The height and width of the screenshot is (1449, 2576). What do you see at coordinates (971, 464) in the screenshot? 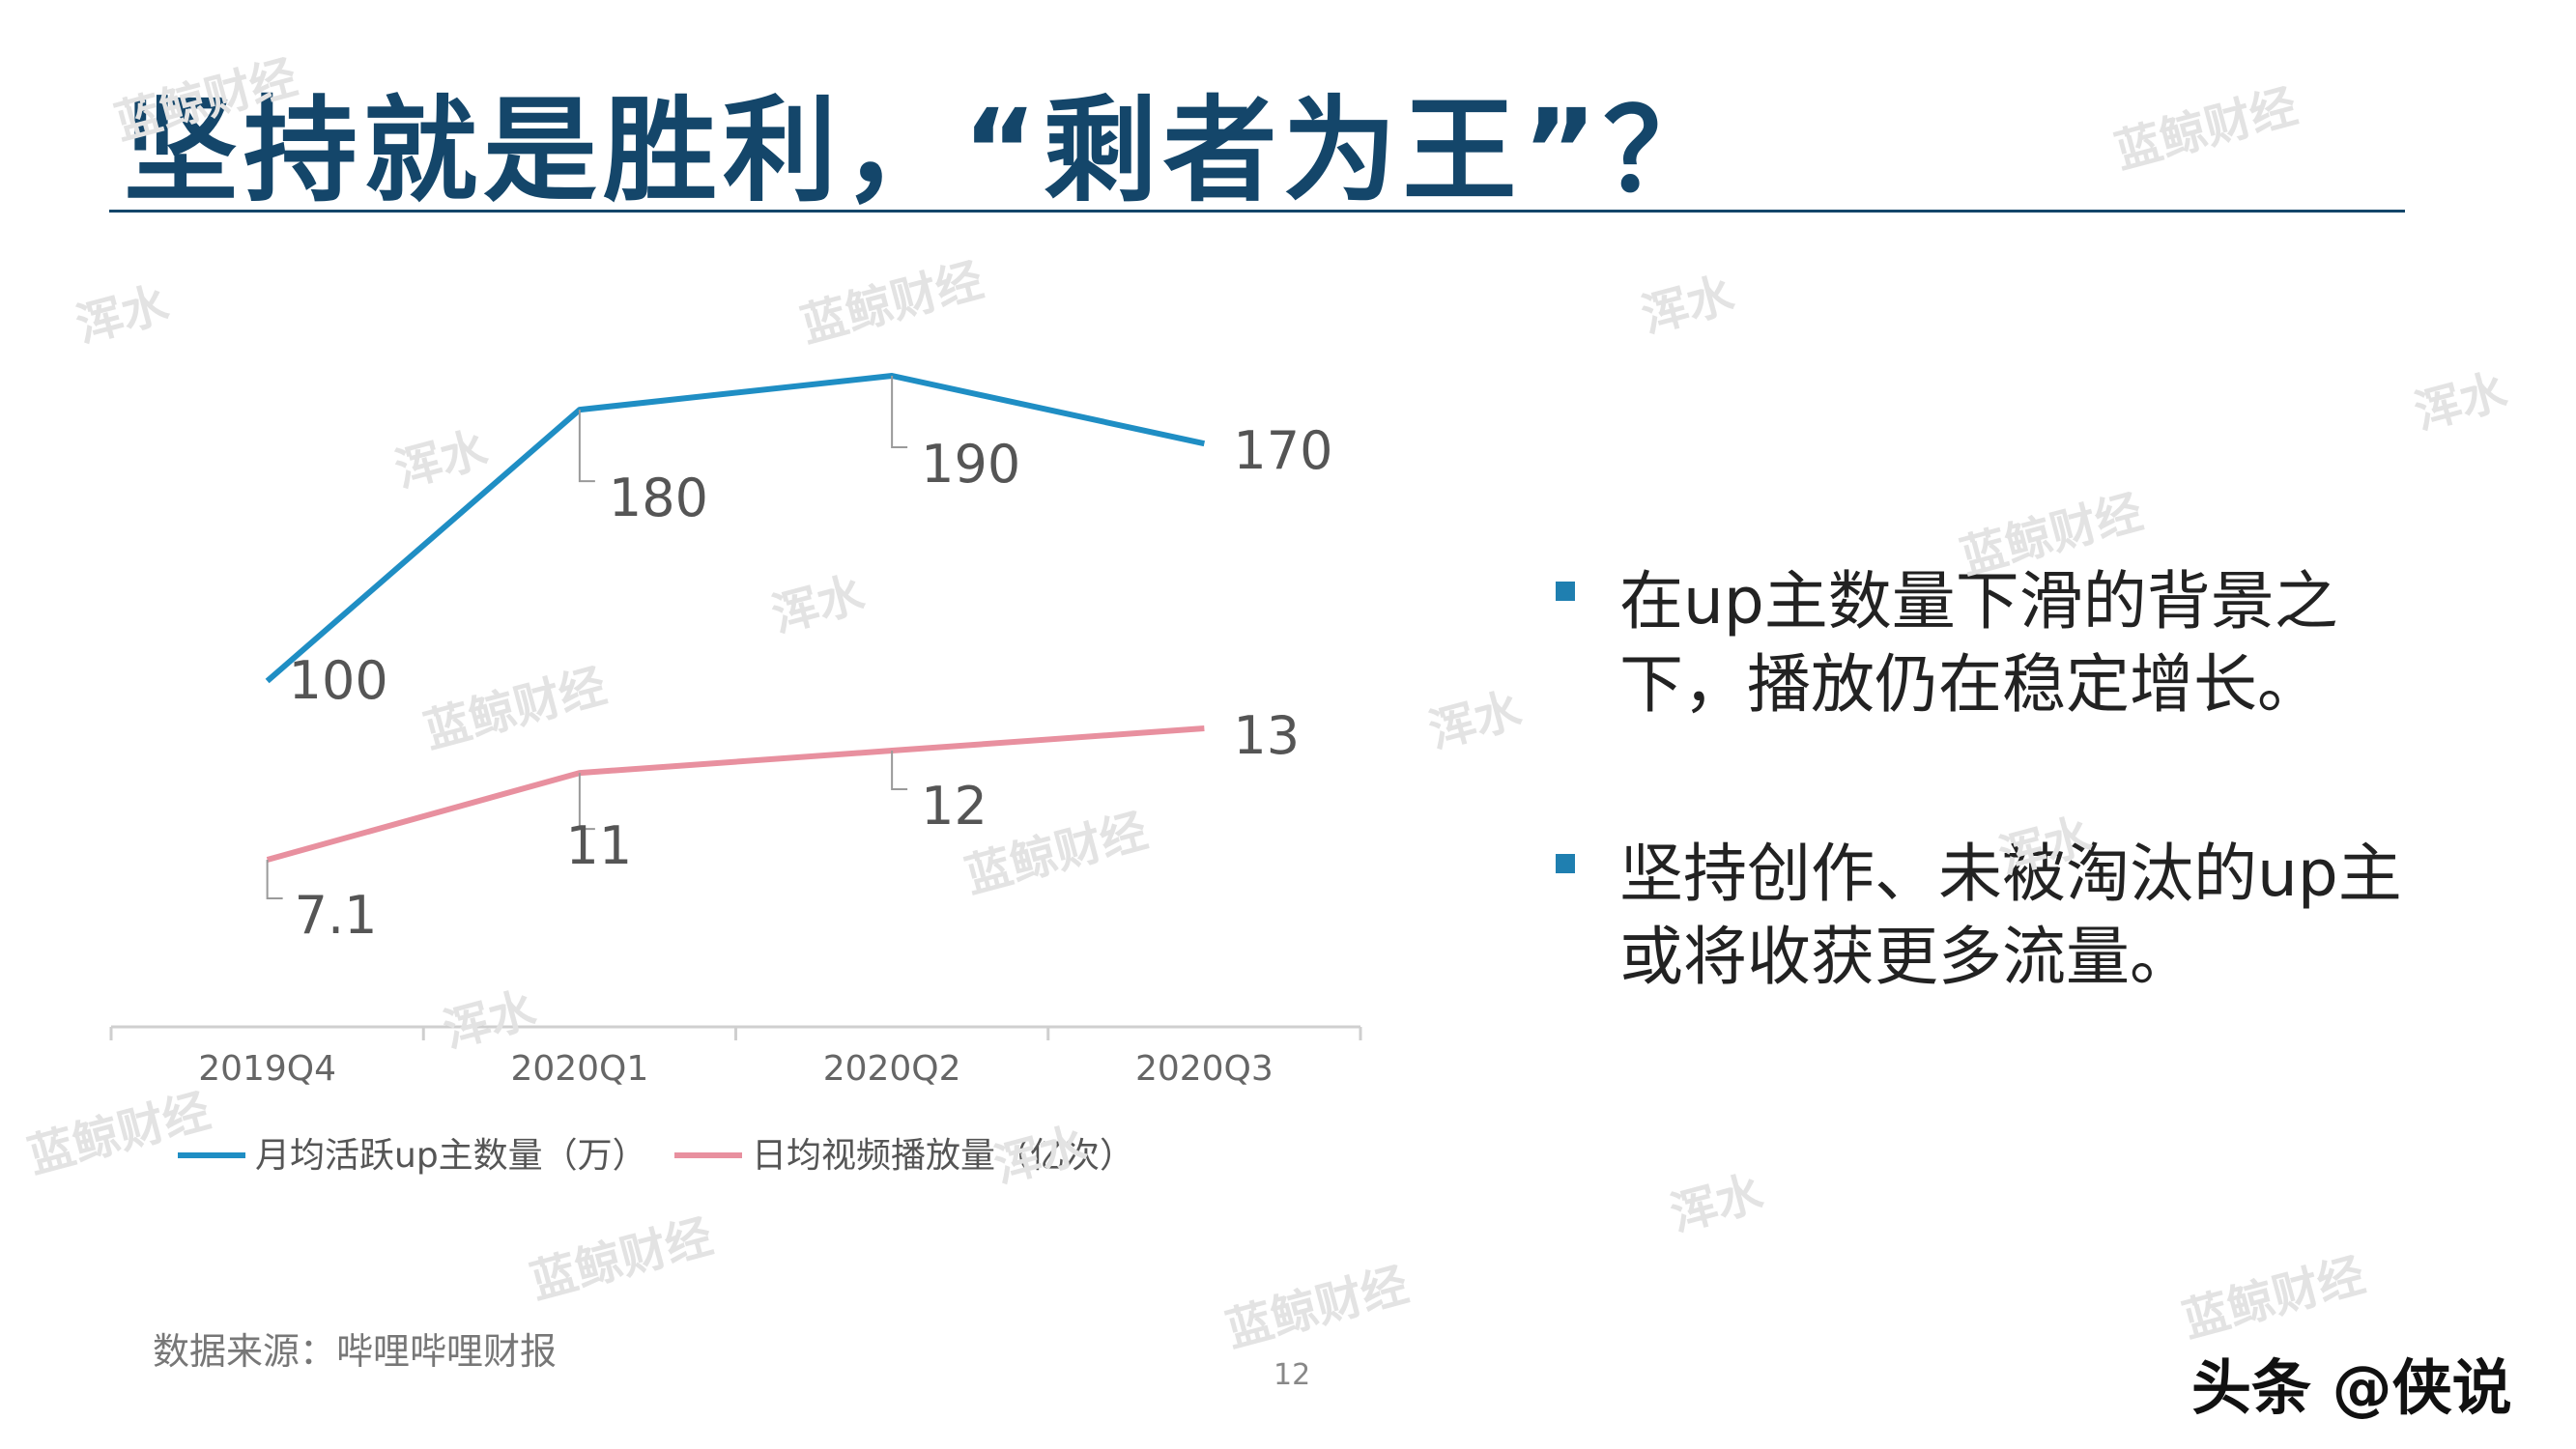
I see `data-label: 190` at bounding box center [971, 464].